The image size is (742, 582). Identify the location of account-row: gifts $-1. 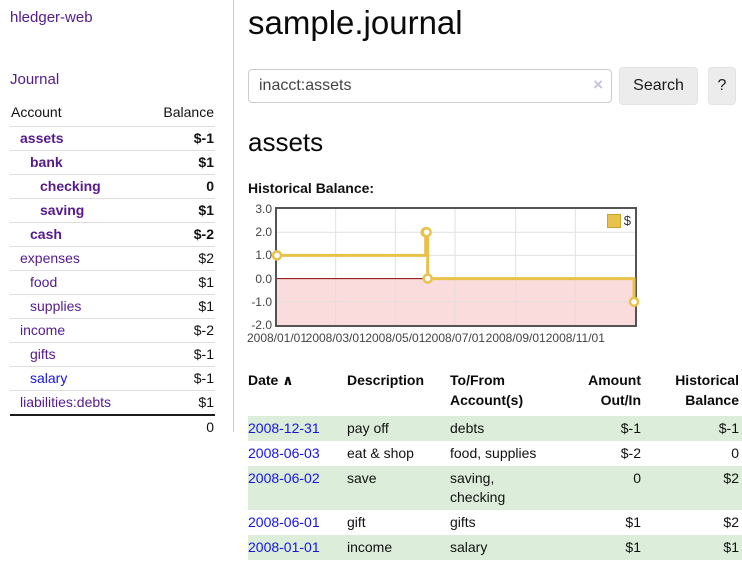
(112, 354).